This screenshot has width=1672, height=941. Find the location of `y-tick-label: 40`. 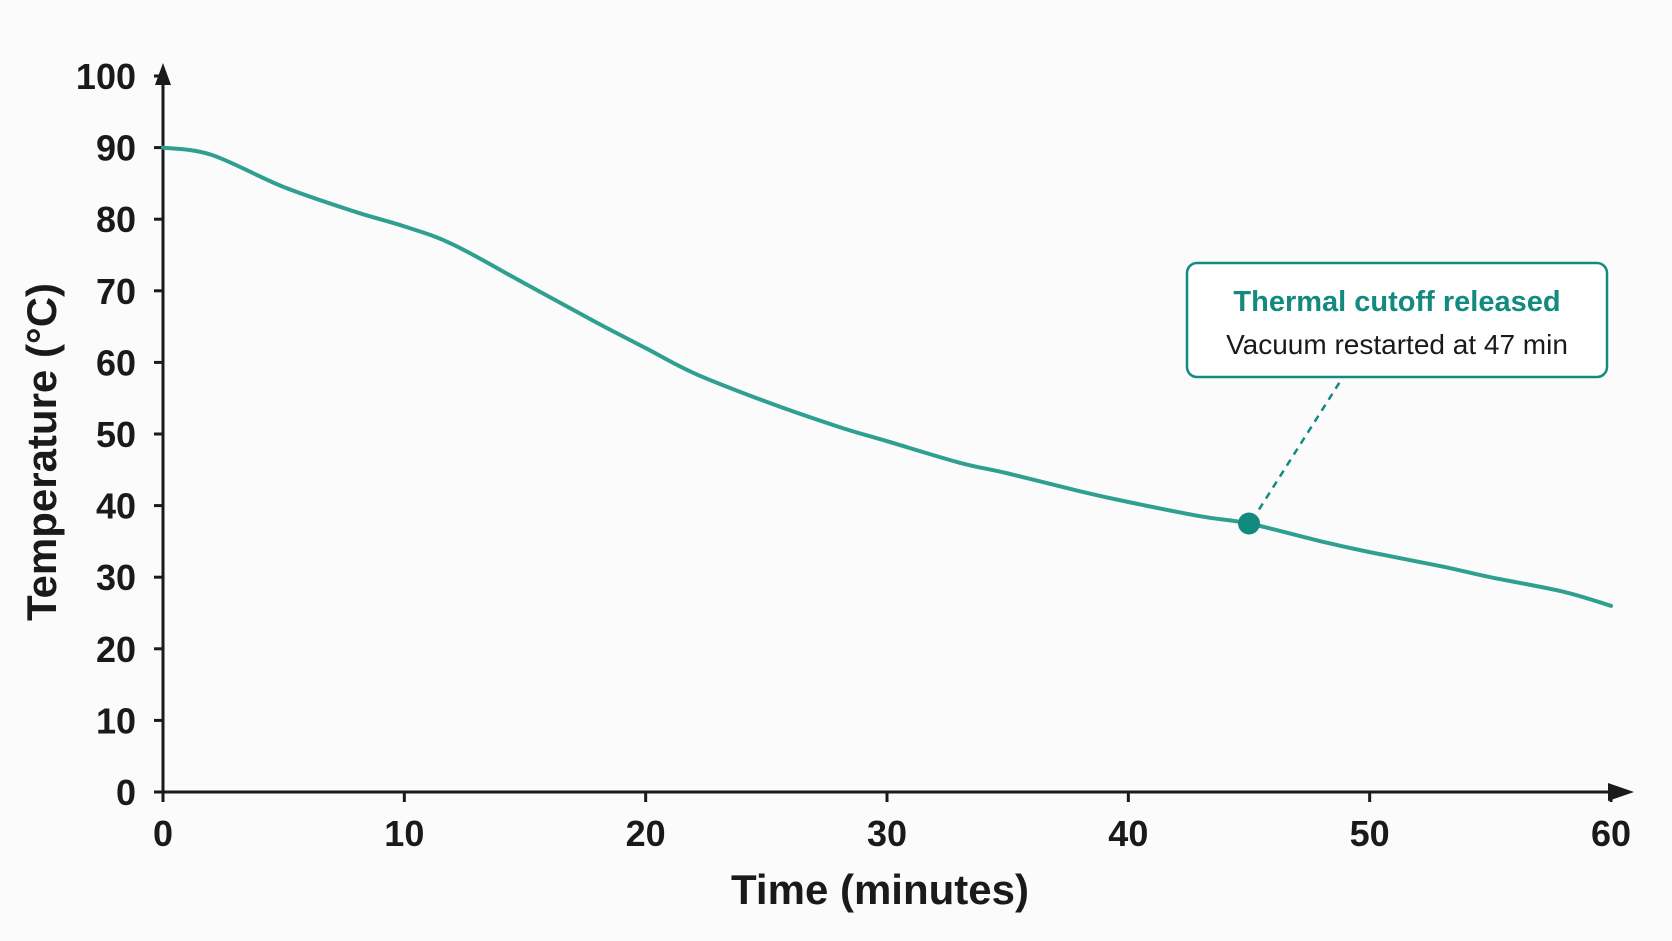

y-tick-label: 40 is located at coordinates (116, 506).